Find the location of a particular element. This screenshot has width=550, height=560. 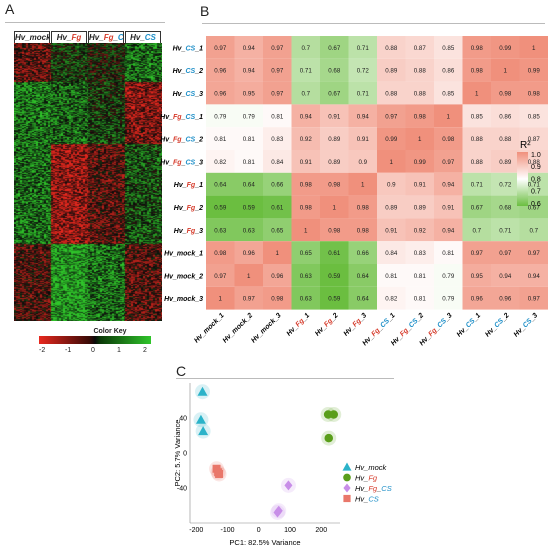

color-key-title: Color Key is located at coordinates (110, 331).